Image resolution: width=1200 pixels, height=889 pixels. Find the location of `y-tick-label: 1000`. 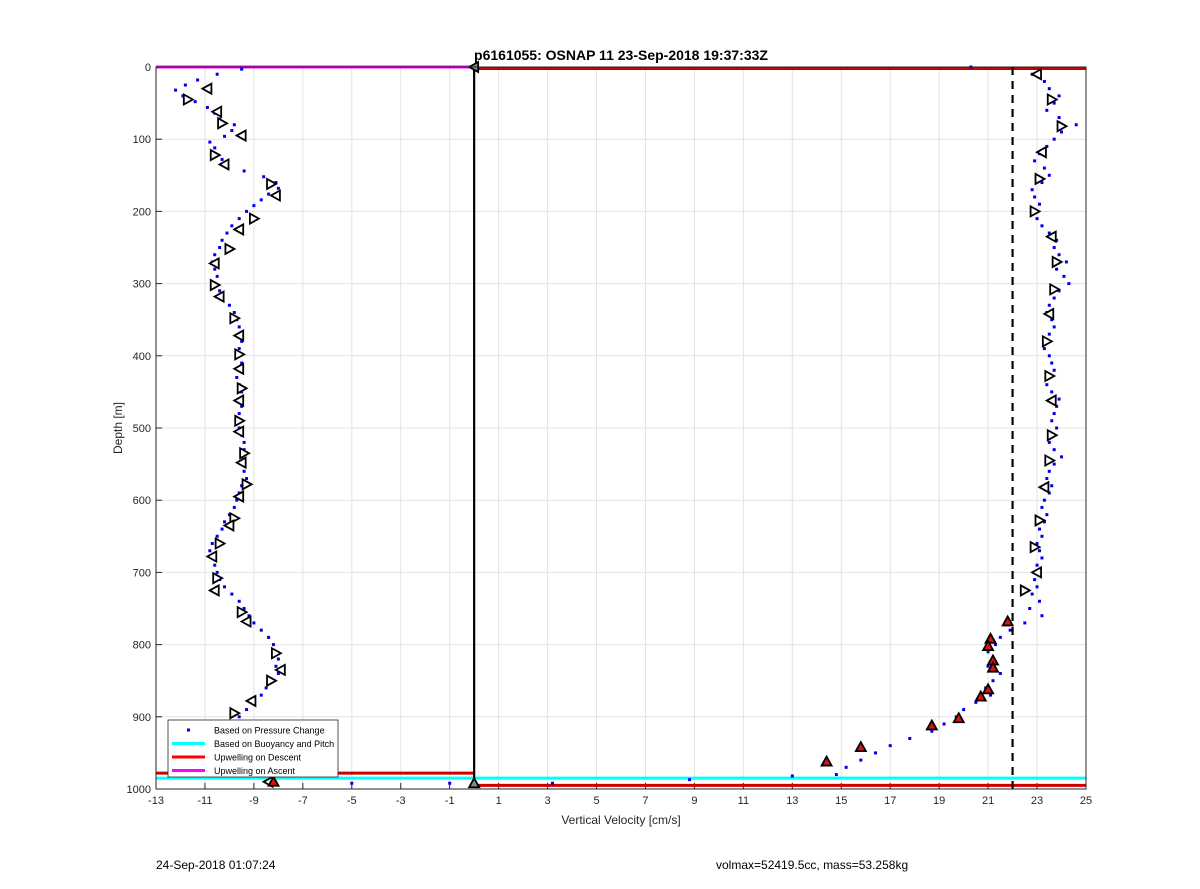

y-tick-label: 1000 is located at coordinates (139, 790).